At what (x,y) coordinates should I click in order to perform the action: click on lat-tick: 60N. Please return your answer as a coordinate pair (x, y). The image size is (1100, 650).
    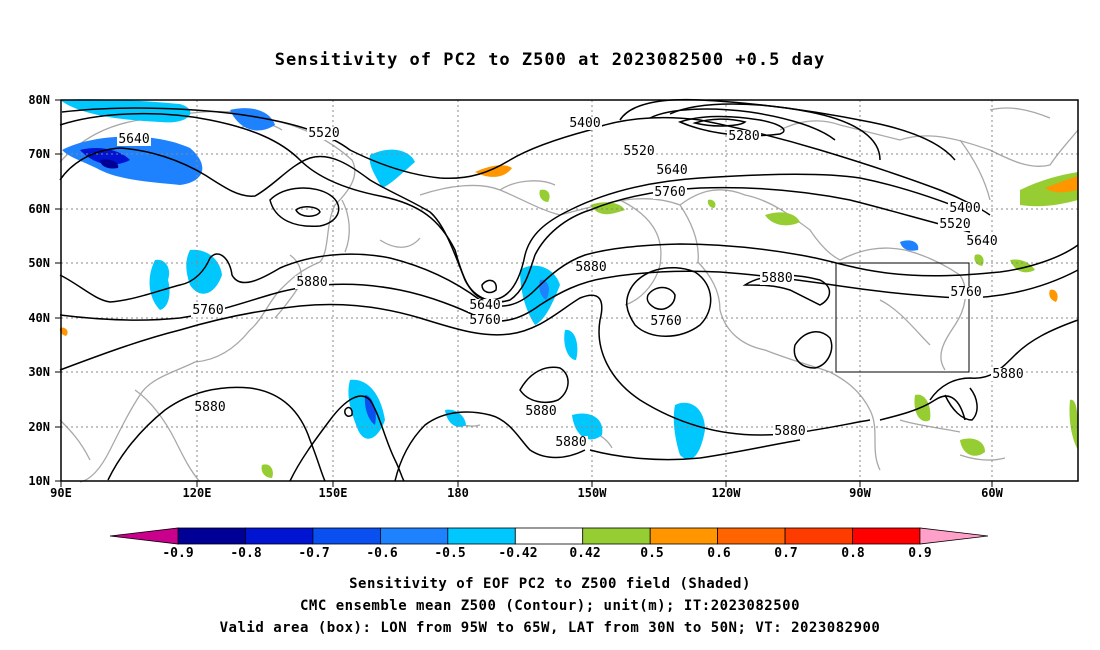
    Looking at the image, I should click on (39, 209).